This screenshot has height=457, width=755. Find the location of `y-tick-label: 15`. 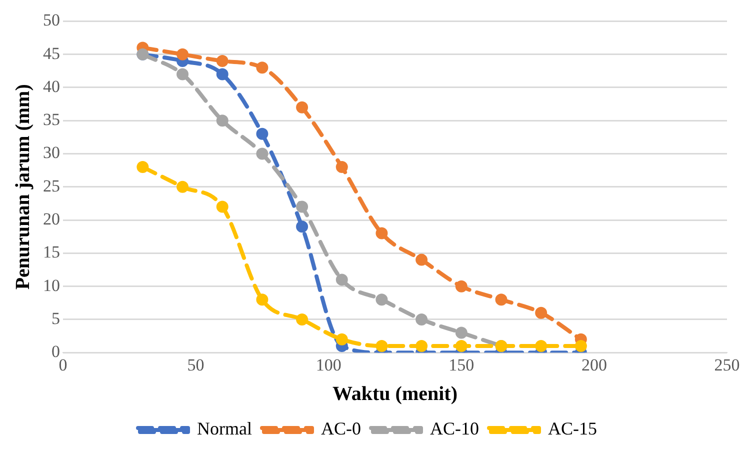

y-tick-label: 15 is located at coordinates (51, 252).